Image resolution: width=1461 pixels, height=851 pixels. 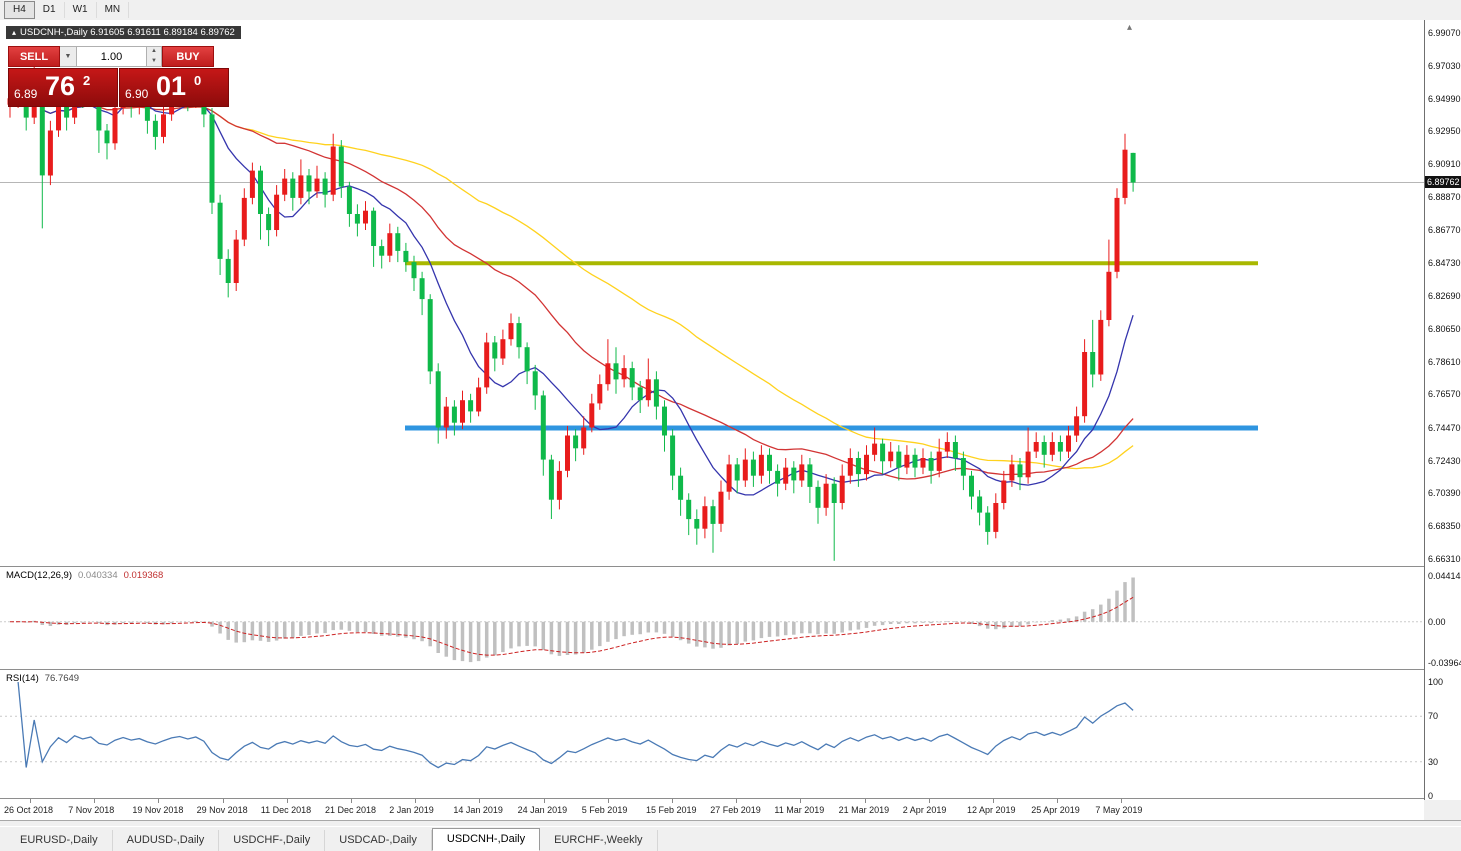 What do you see at coordinates (1433, 716) in the screenshot?
I see `rsi-axis-label: 70` at bounding box center [1433, 716].